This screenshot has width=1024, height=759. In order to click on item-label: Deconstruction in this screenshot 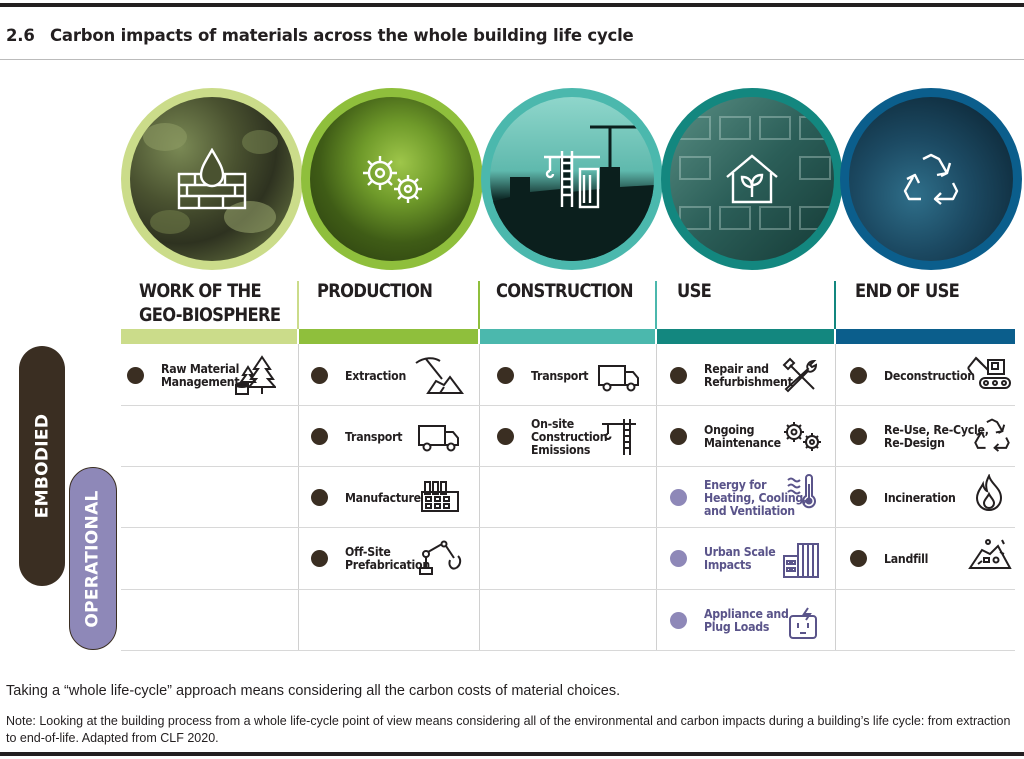, I will do `click(929, 375)`.